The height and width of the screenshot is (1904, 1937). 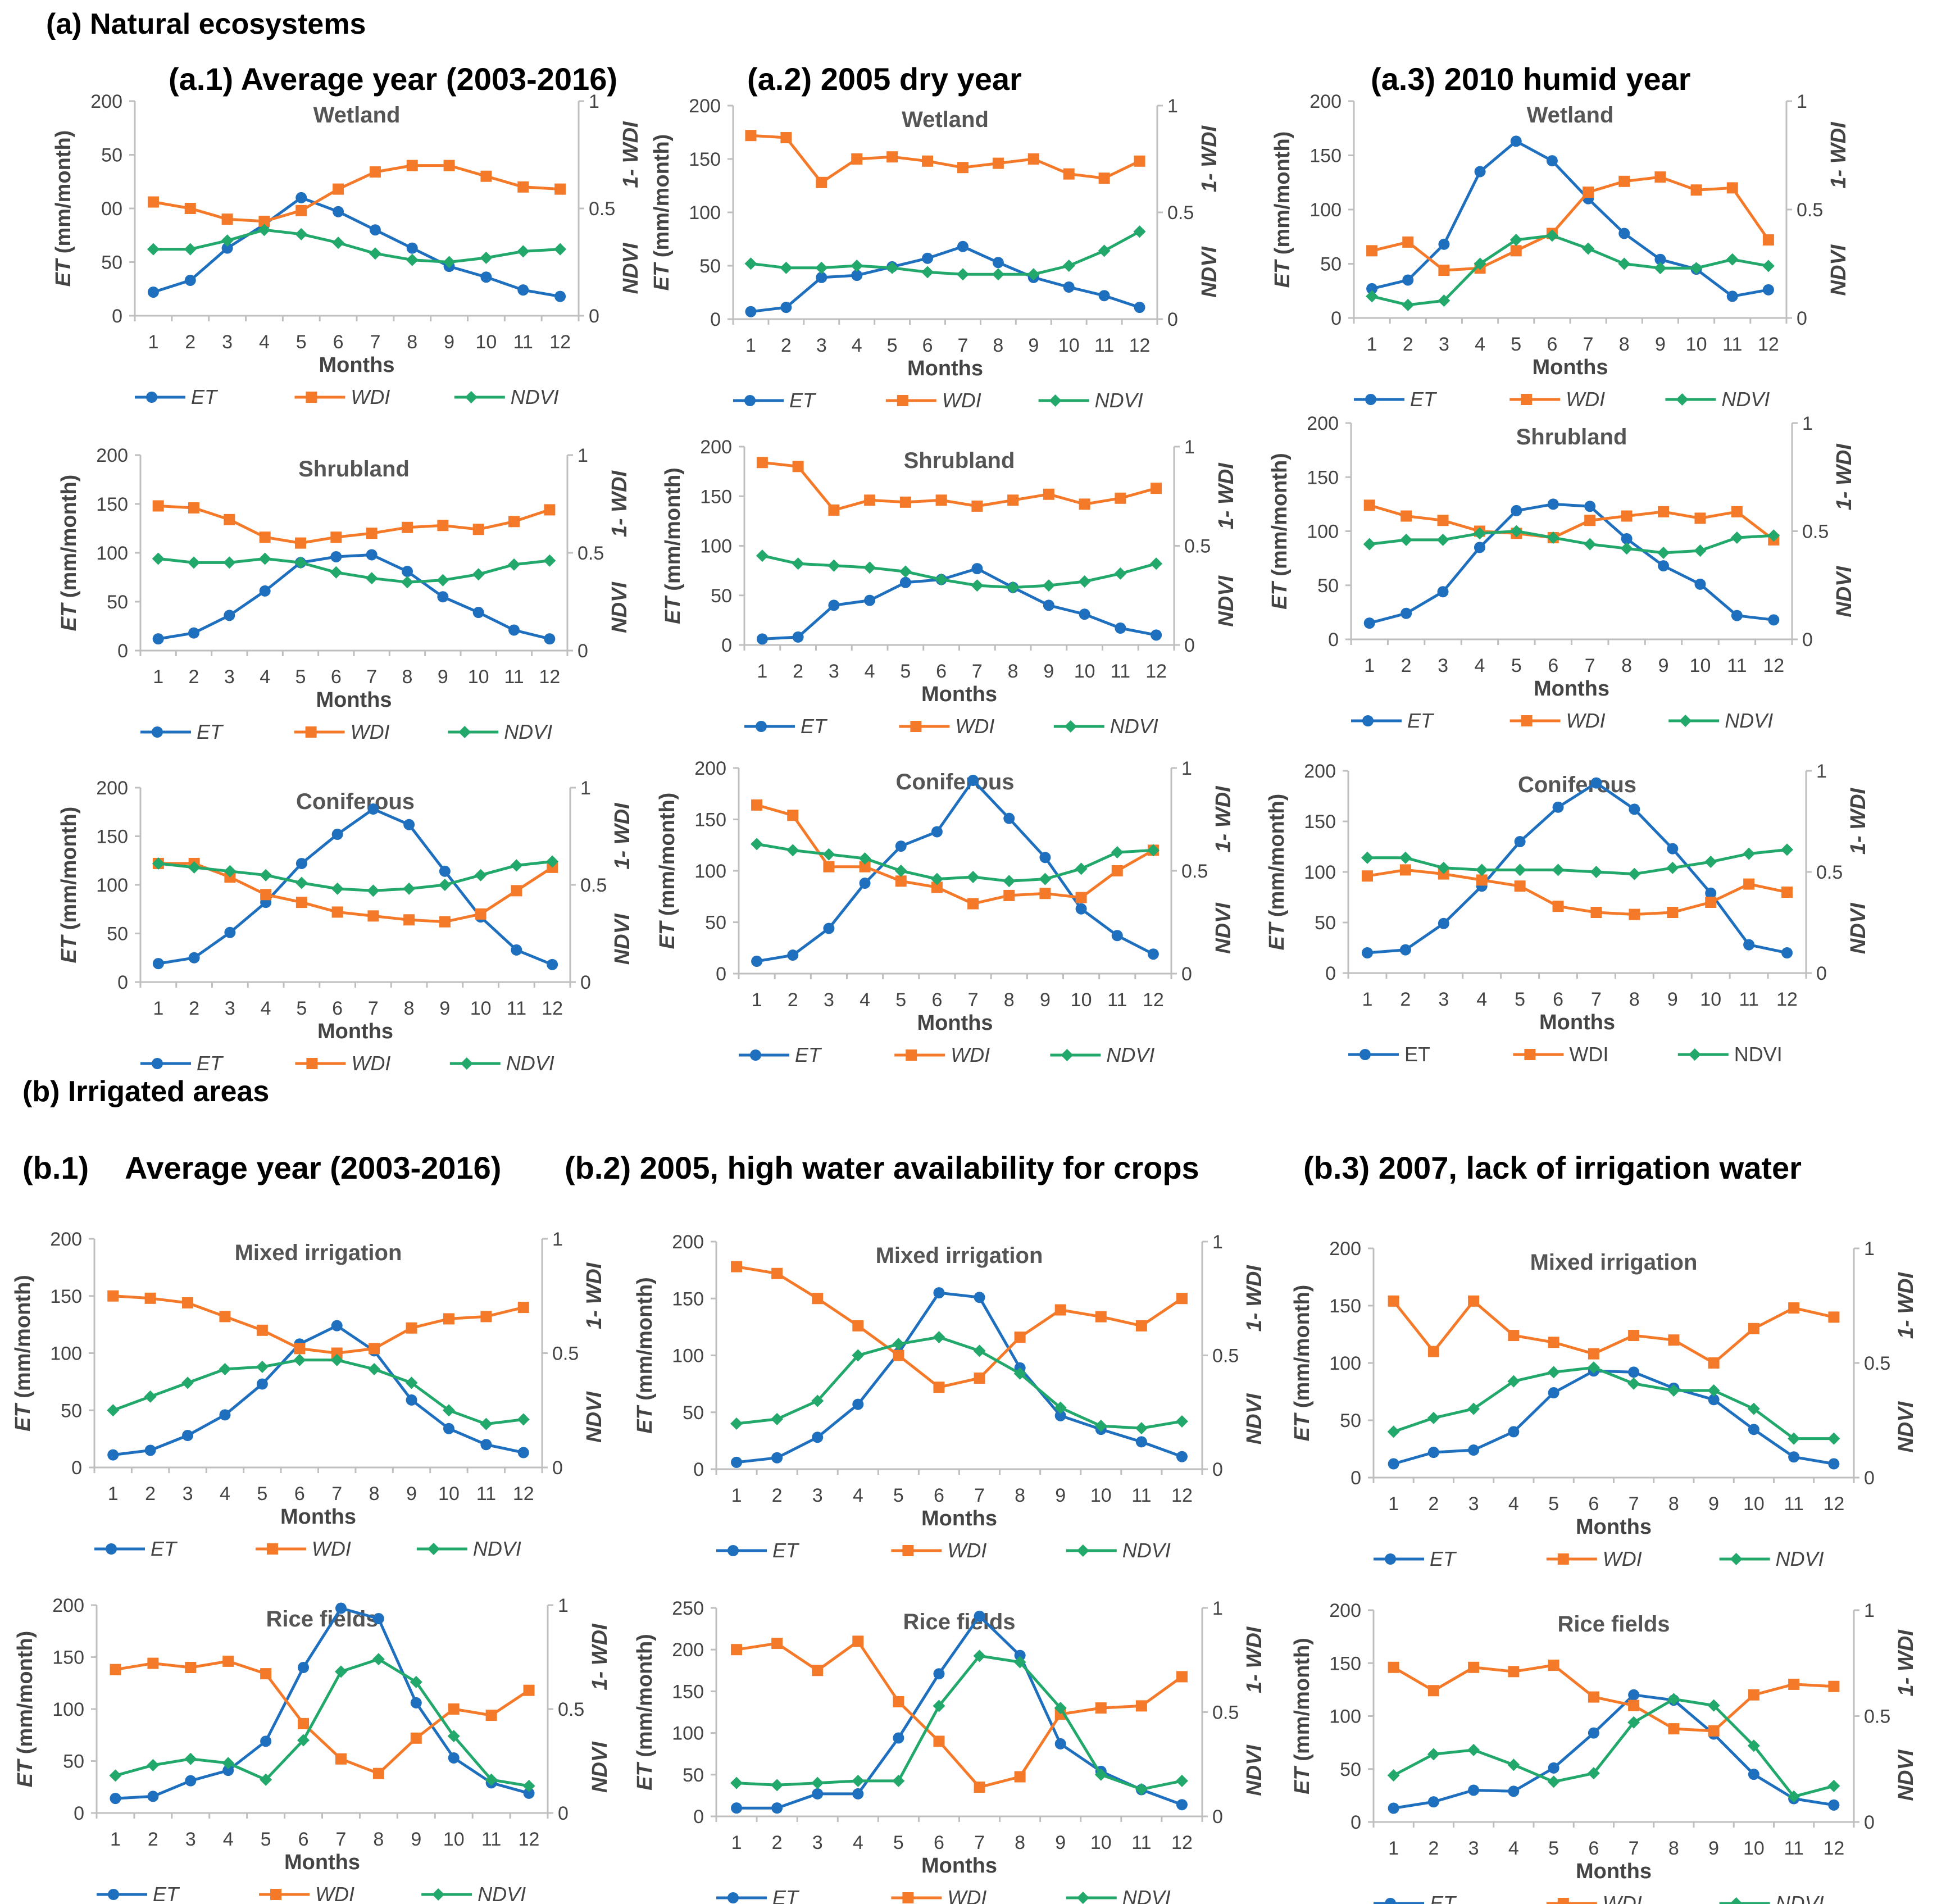 I want to click on y-tick-label: 150, so click(x=1323, y=477).